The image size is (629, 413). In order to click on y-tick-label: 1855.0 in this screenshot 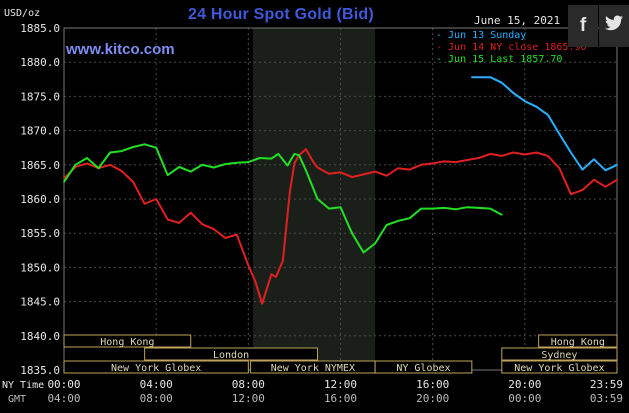, I will do `click(40, 233)`.